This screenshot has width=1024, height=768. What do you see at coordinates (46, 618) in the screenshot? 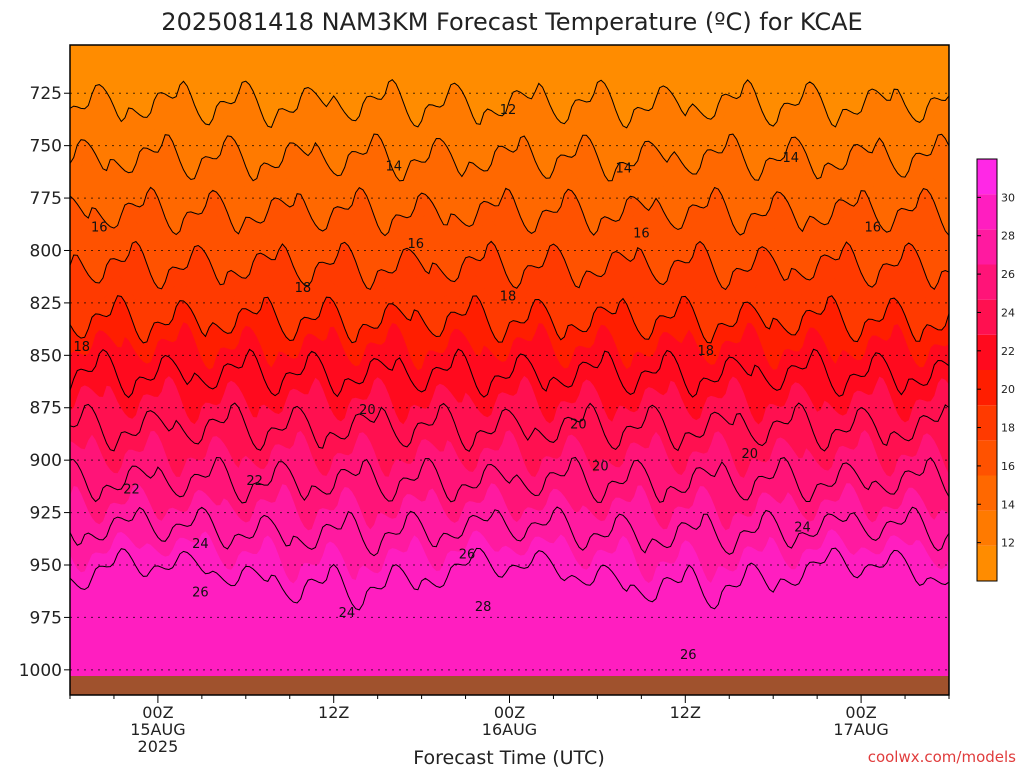
I see `y-tick-label: 975` at bounding box center [46, 618].